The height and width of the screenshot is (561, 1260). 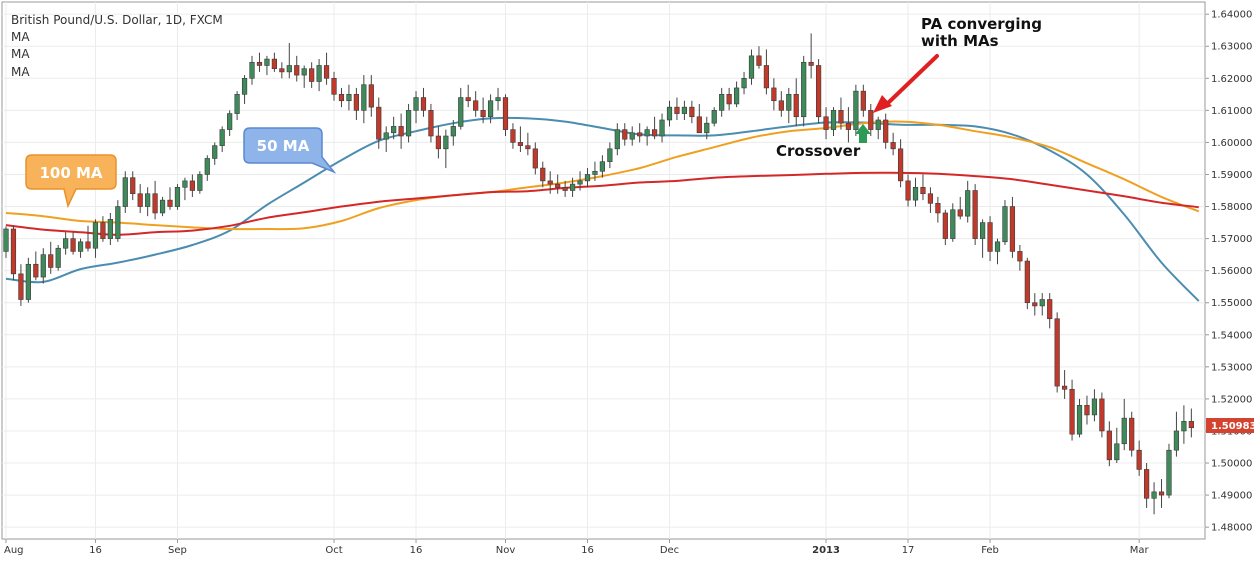 What do you see at coordinates (14, 550) in the screenshot?
I see `date-tick-label-0: Aug` at bounding box center [14, 550].